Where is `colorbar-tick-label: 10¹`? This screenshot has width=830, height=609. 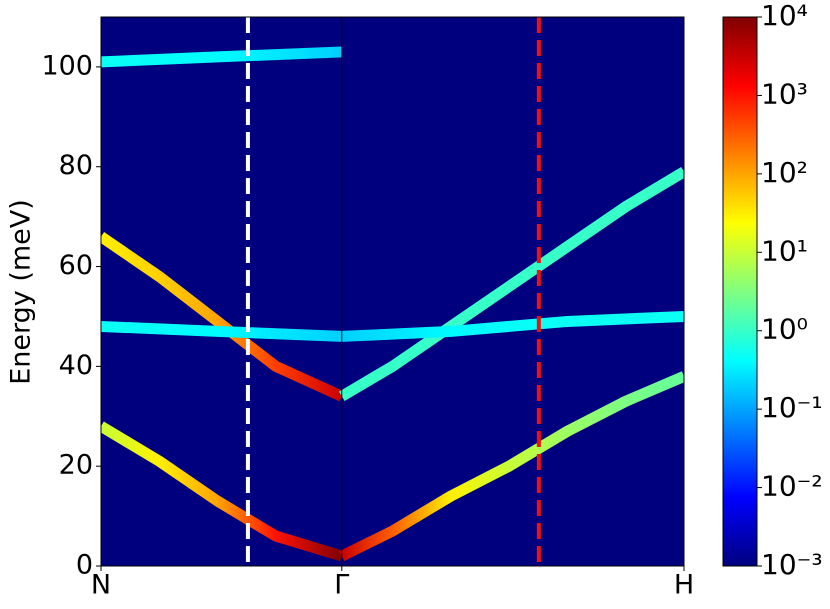 colorbar-tick-label: 10¹ is located at coordinates (784, 250).